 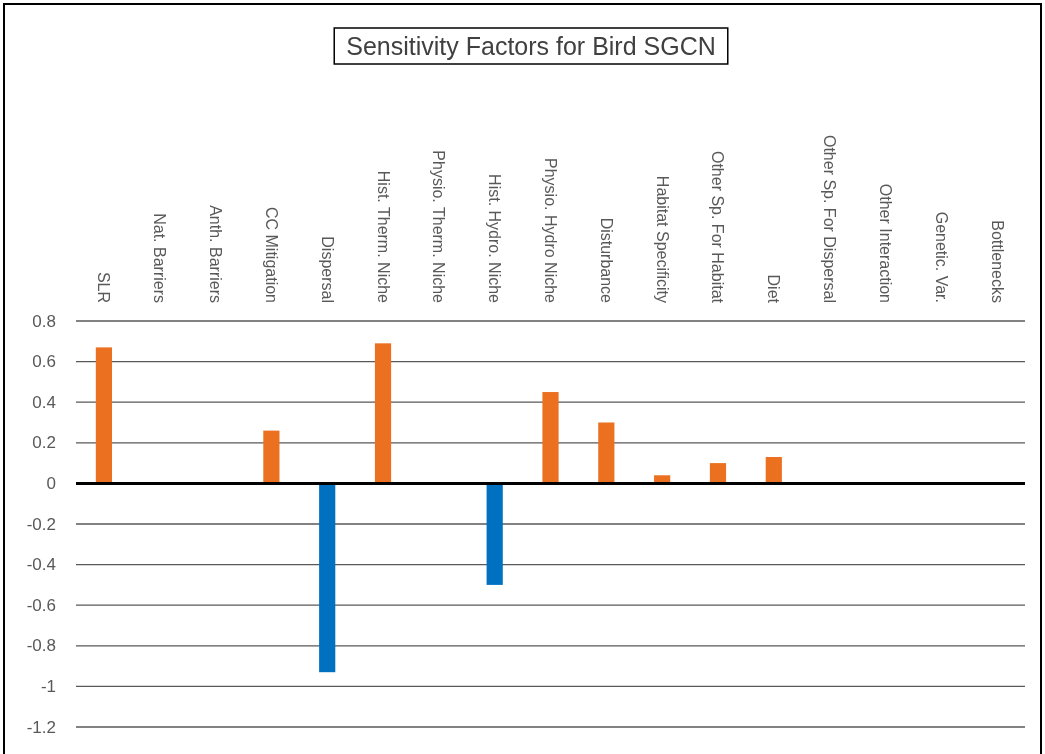 What do you see at coordinates (41, 727) in the screenshot?
I see `y-tick-label: -1.2` at bounding box center [41, 727].